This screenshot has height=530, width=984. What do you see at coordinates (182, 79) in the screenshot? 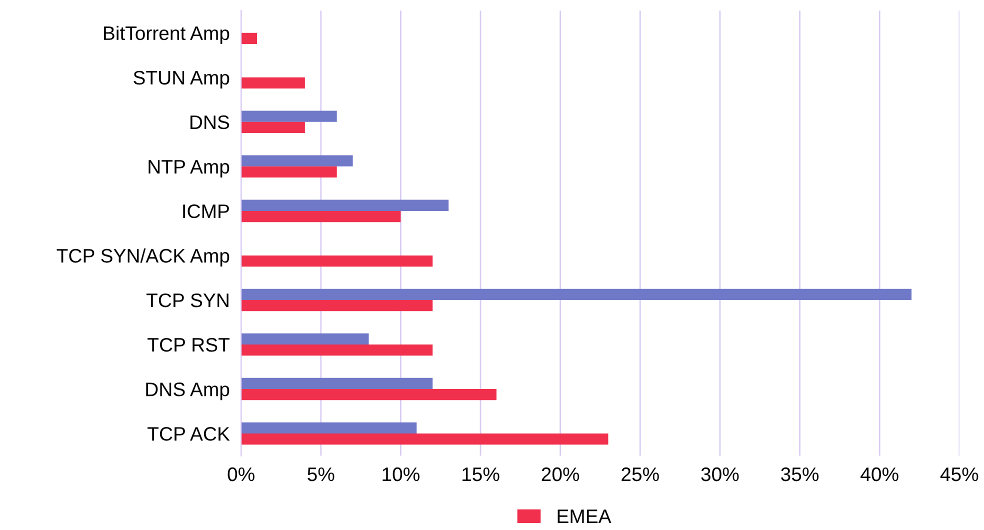
I see `y-tick-label: STUN Amp` at bounding box center [182, 79].